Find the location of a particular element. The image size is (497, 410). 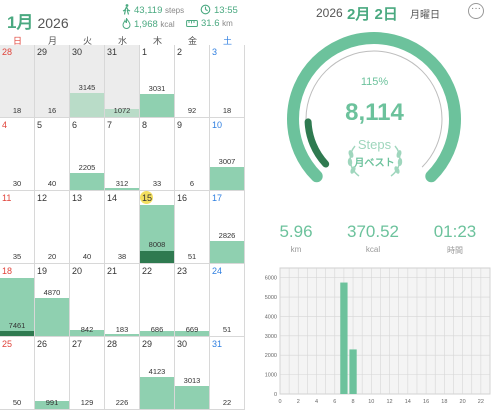

day-steps-value: 3031 is located at coordinates (157, 88).